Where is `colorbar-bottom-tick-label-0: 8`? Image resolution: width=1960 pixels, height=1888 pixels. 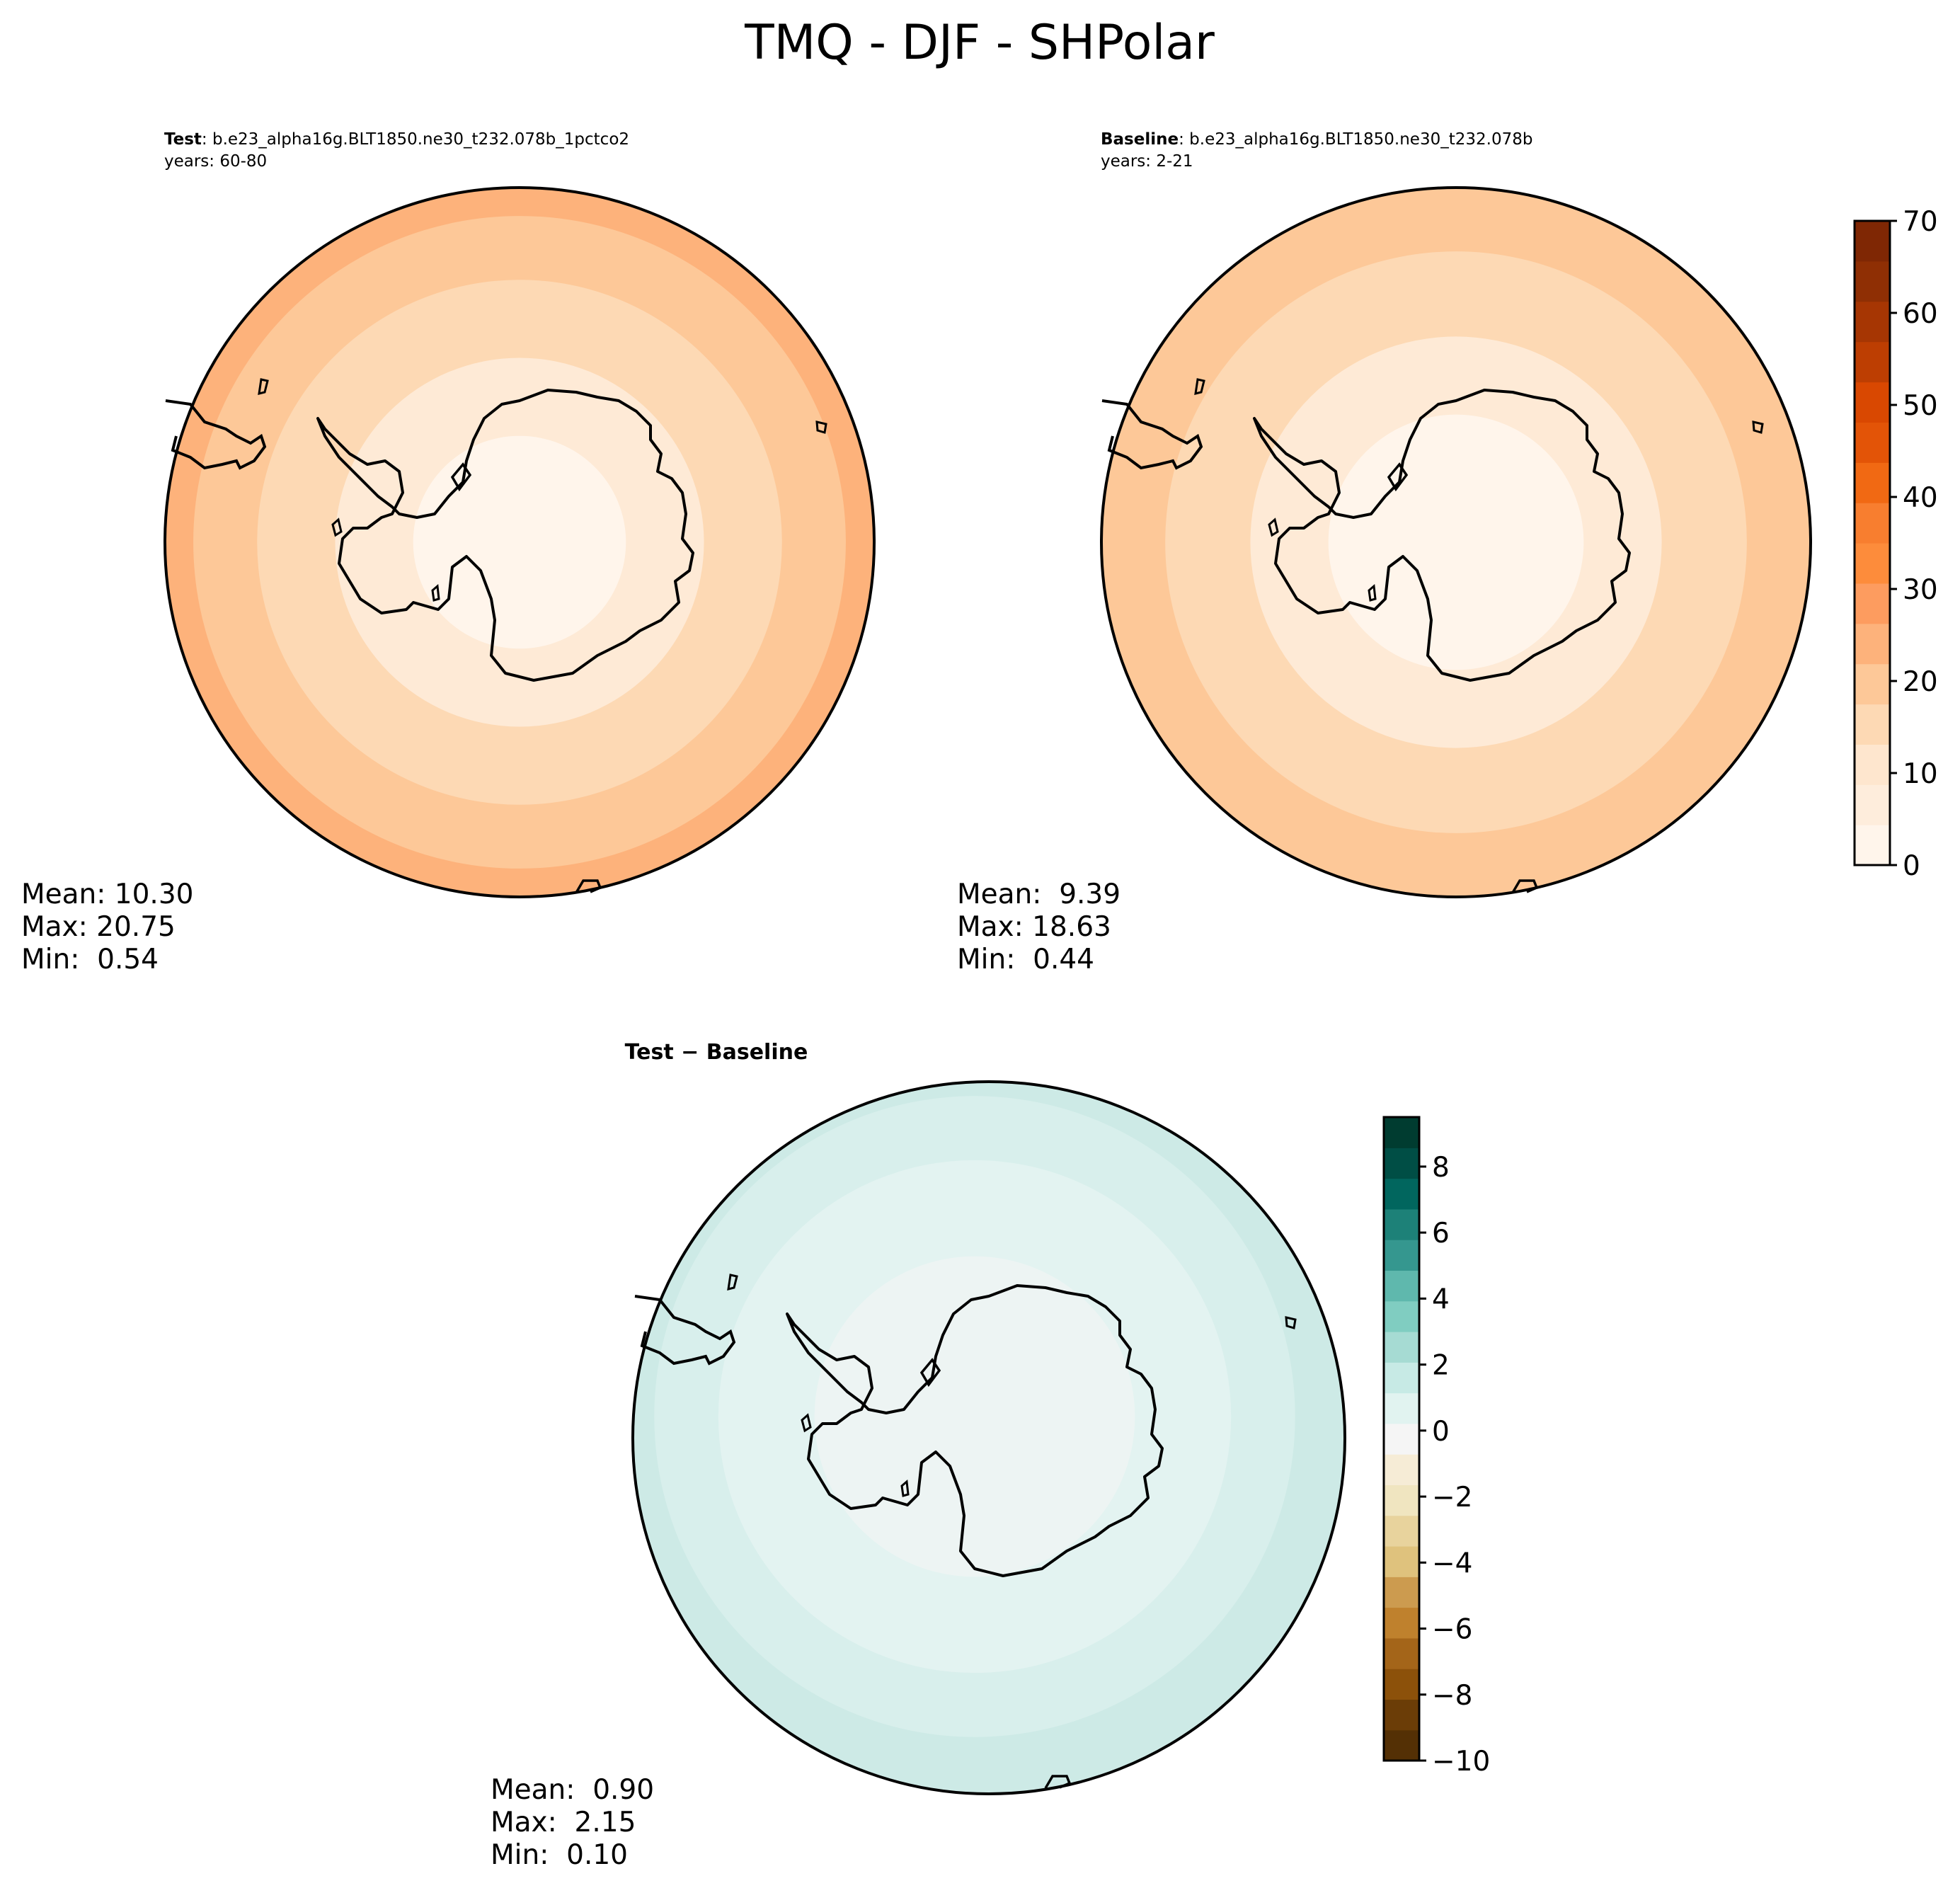
colorbar-bottom-tick-label-0: 8 is located at coordinates (1441, 1168).